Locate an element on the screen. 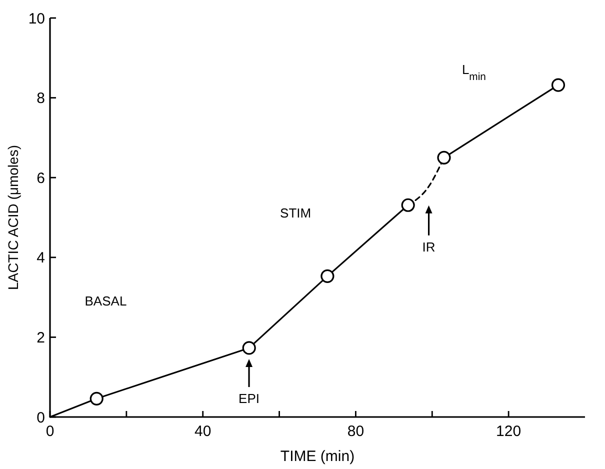 The image size is (605, 469). annotation: L$_{min}$ is located at coordinates (474, 72).